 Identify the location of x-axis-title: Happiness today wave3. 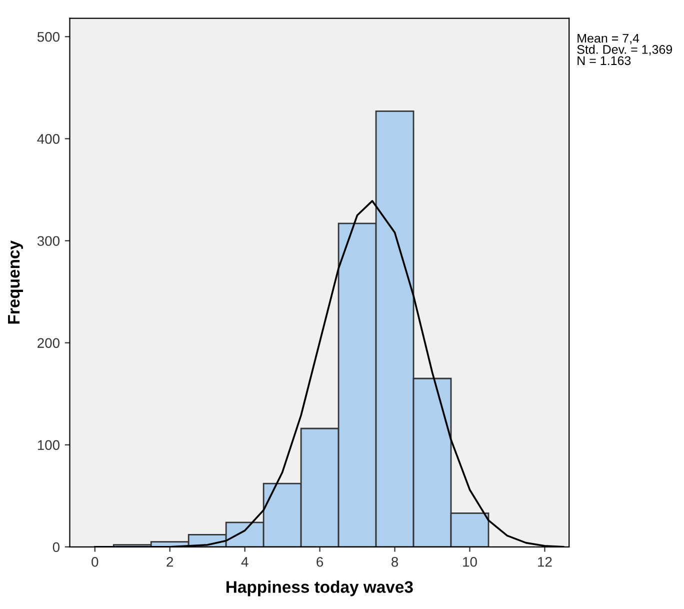
(319, 588).